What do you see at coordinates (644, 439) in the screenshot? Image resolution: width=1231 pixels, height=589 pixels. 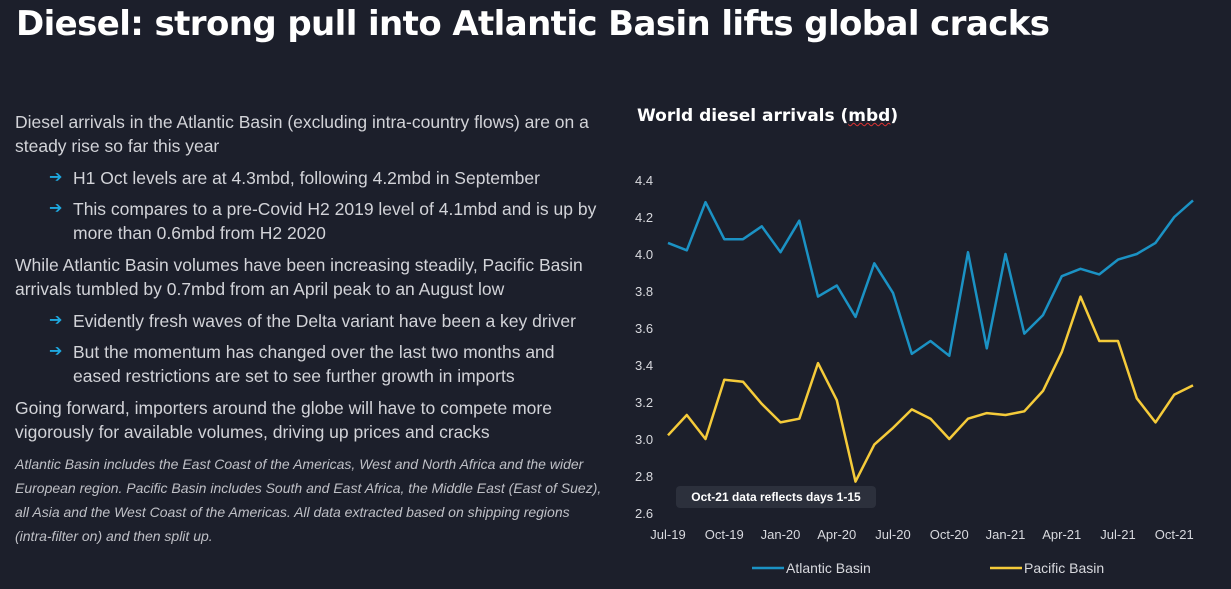 I see `y-tick-label: 3.0` at bounding box center [644, 439].